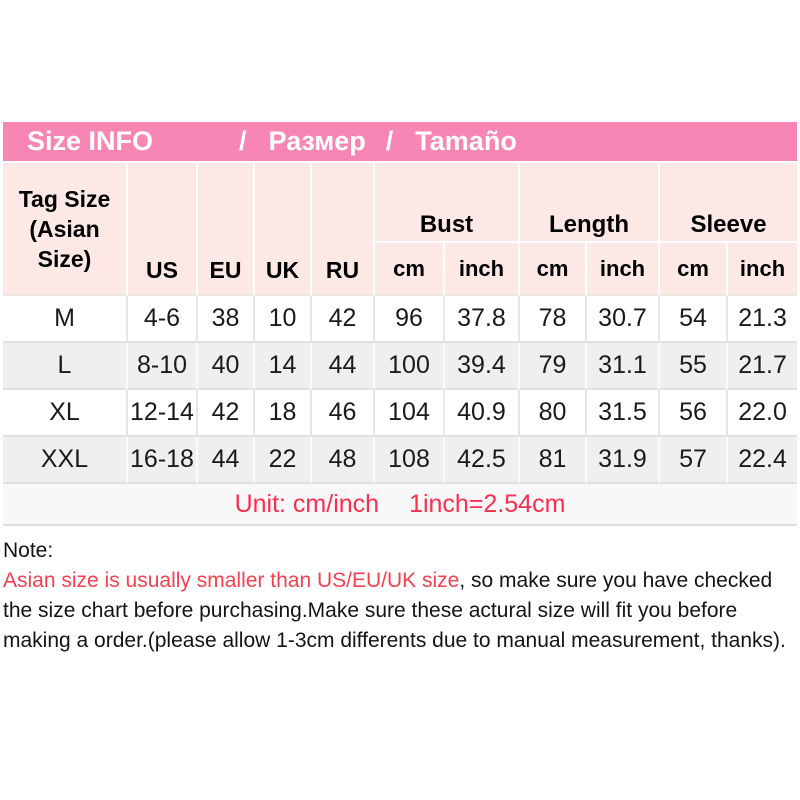  What do you see at coordinates (65, 319) in the screenshot?
I see `cell-tag: M` at bounding box center [65, 319].